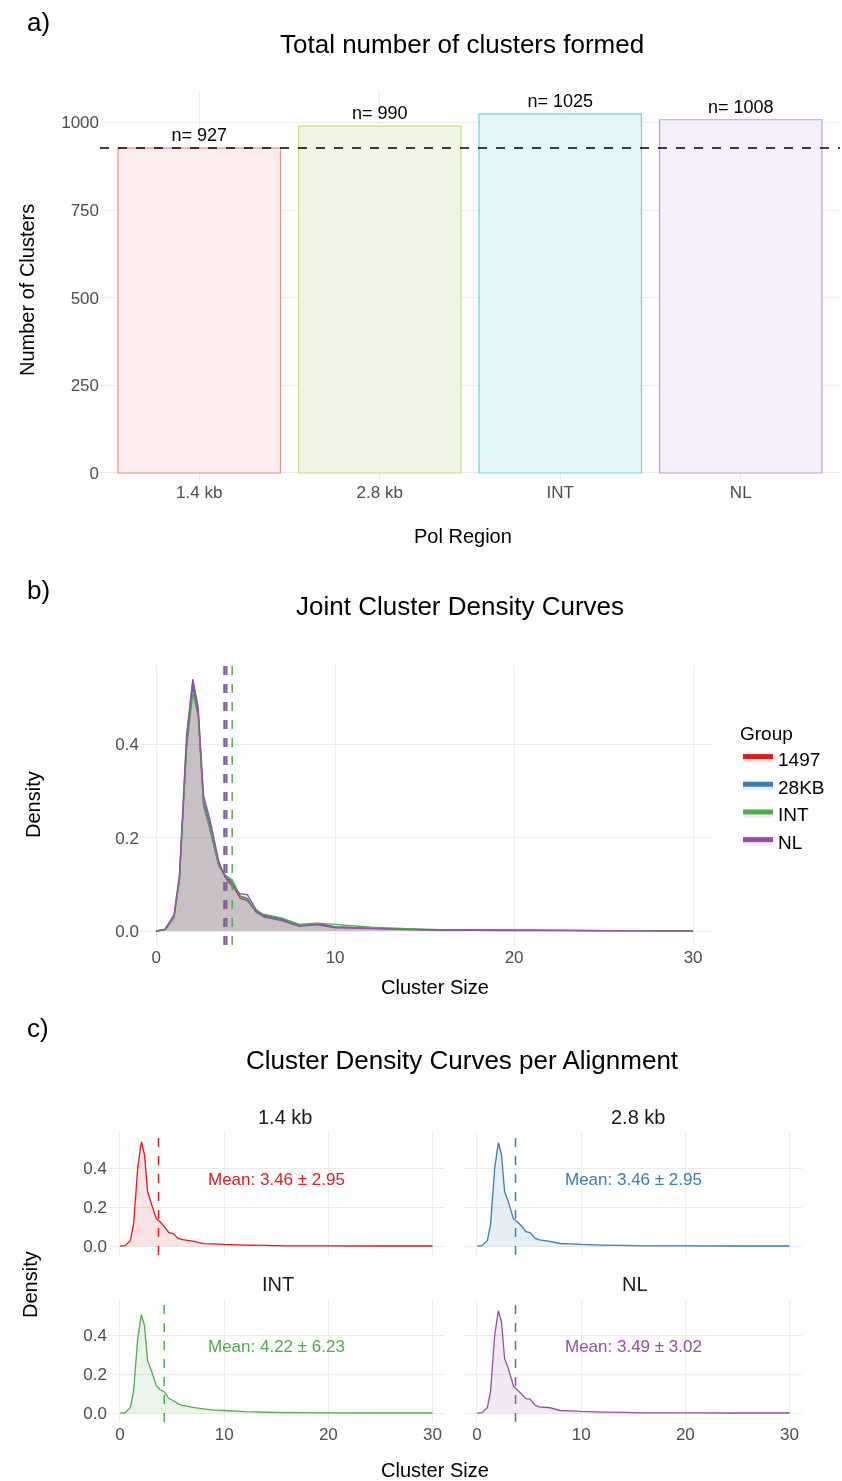 The height and width of the screenshot is (1481, 842). Describe the element at coordinates (199, 492) in the screenshot. I see `x-tick-label: 1.4 kb` at that location.